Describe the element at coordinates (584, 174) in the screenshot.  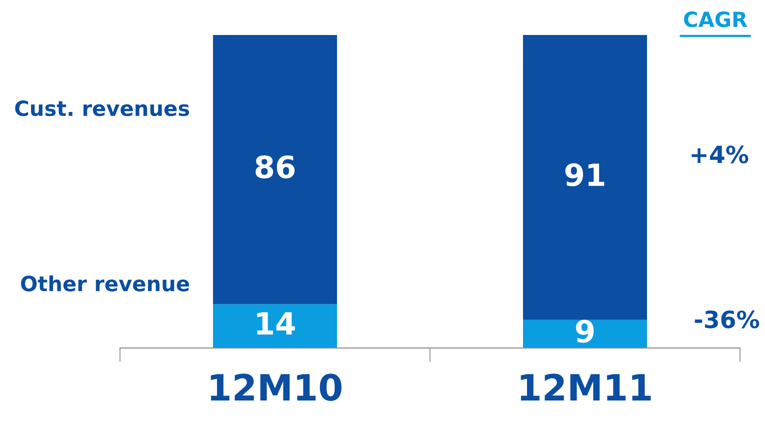
I see `data-label: 91` at that location.